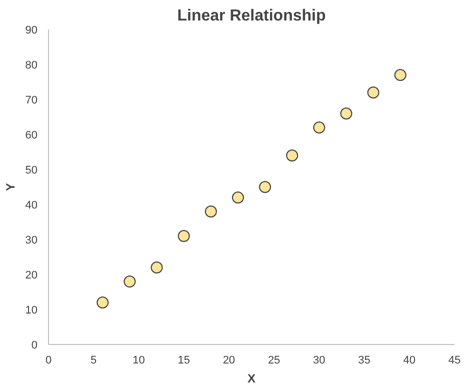 The height and width of the screenshot is (388, 474). Describe the element at coordinates (409, 360) in the screenshot. I see `x-tick-label: 40` at that location.